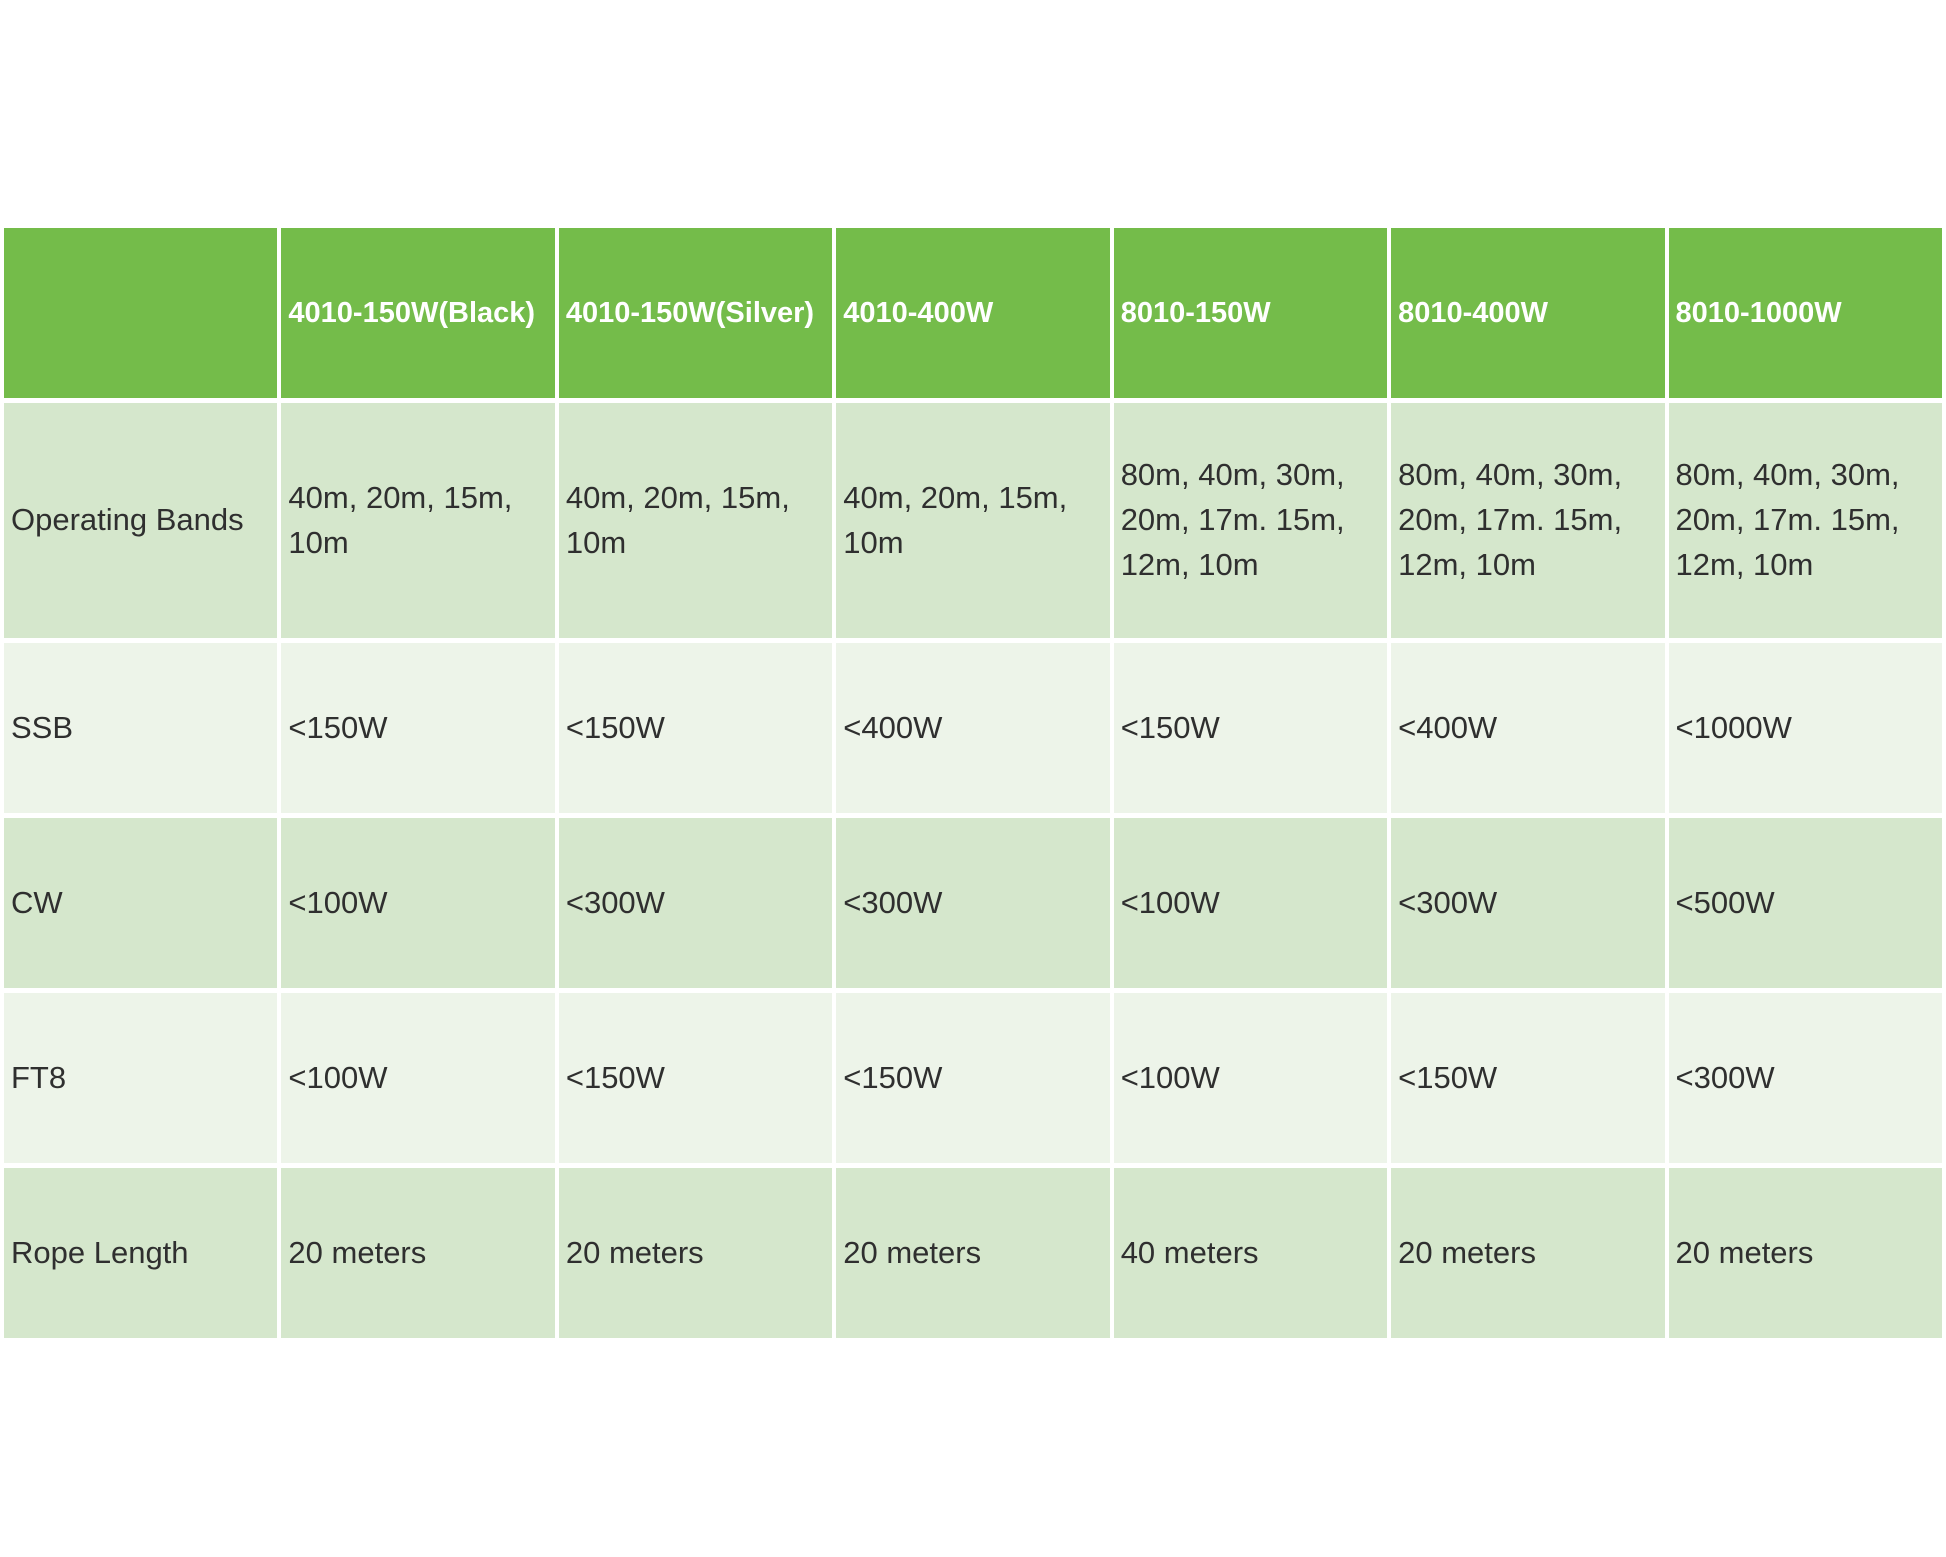  I want to click on row-label-rope-length: Rope Length, so click(141, 1253).